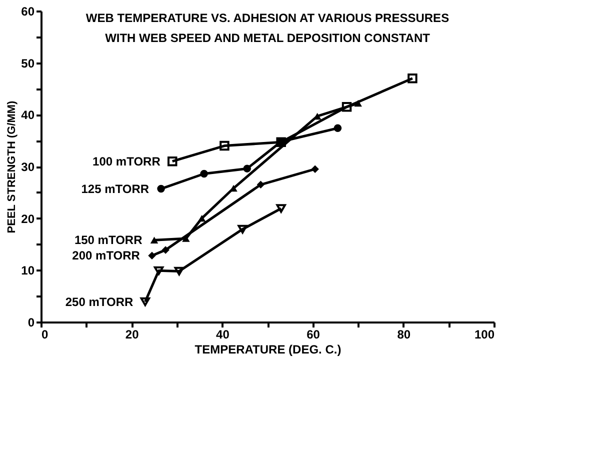  Describe the element at coordinates (28, 219) in the screenshot. I see `y-tick-label: 20` at that location.